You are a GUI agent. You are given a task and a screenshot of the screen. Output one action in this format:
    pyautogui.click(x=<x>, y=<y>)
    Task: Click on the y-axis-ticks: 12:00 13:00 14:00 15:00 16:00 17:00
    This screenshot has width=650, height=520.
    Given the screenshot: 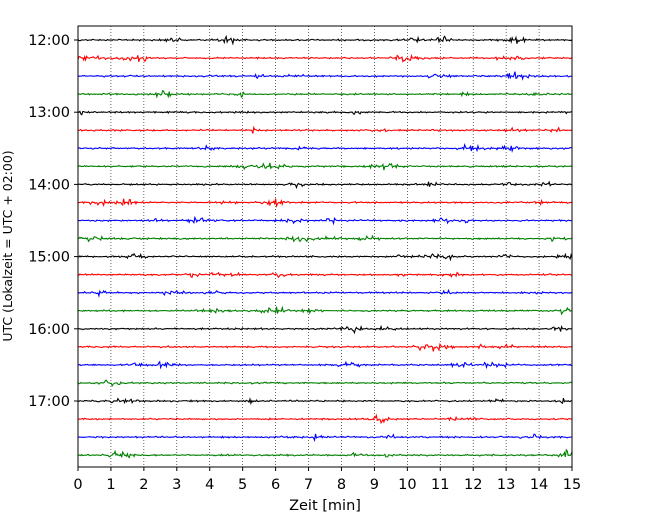 What is the action you would take?
    pyautogui.click(x=53, y=221)
    